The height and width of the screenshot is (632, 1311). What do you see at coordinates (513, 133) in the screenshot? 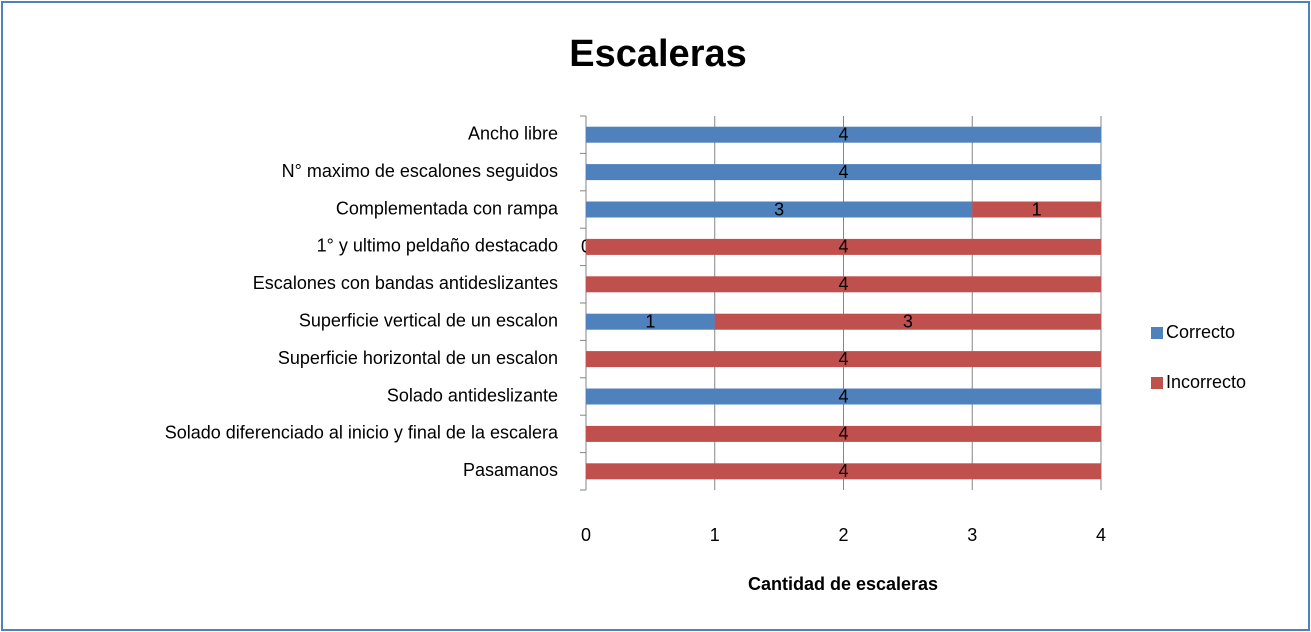
I see `y-tick-label: Ancho libre` at bounding box center [513, 133].